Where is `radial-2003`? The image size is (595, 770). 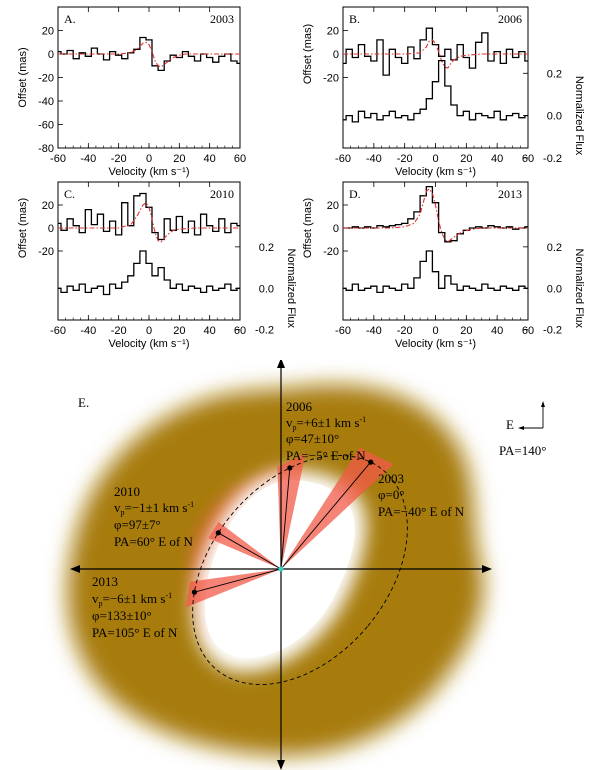 radial-2003 is located at coordinates (326, 515).